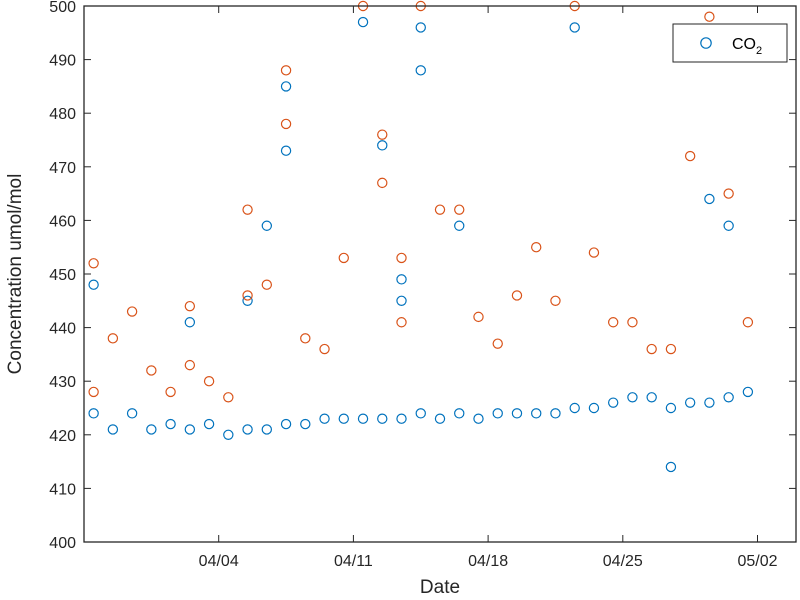 The width and height of the screenshot is (800, 600). I want to click on y-tick-label: 500, so click(62, 8).